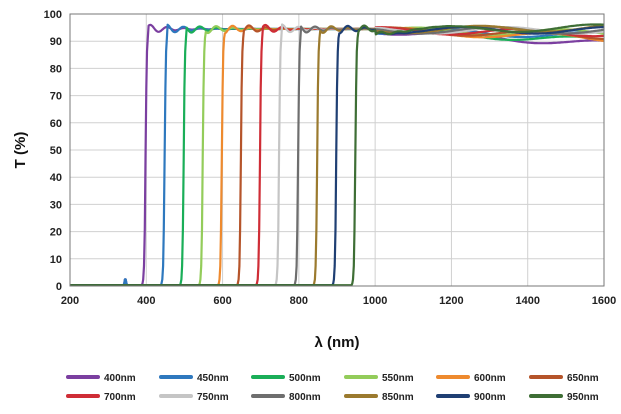  I want to click on x-tick-label: 600, so click(222, 301).